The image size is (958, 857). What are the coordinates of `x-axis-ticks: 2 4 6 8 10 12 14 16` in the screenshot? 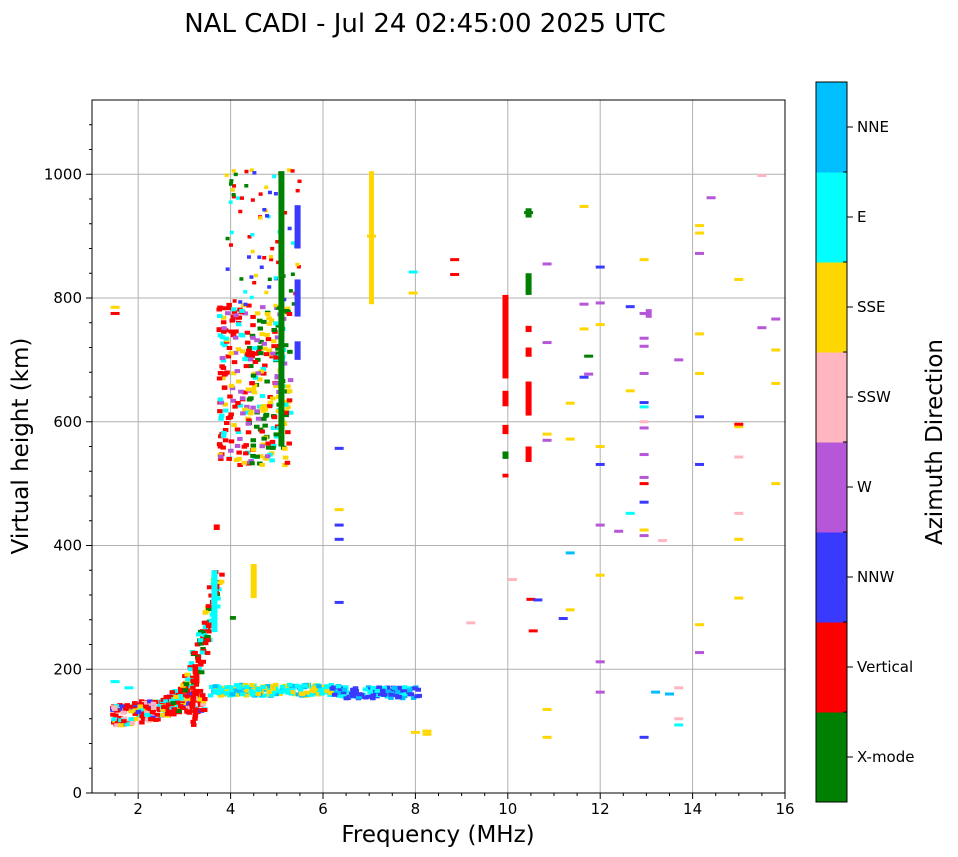 It's located at (454, 805).